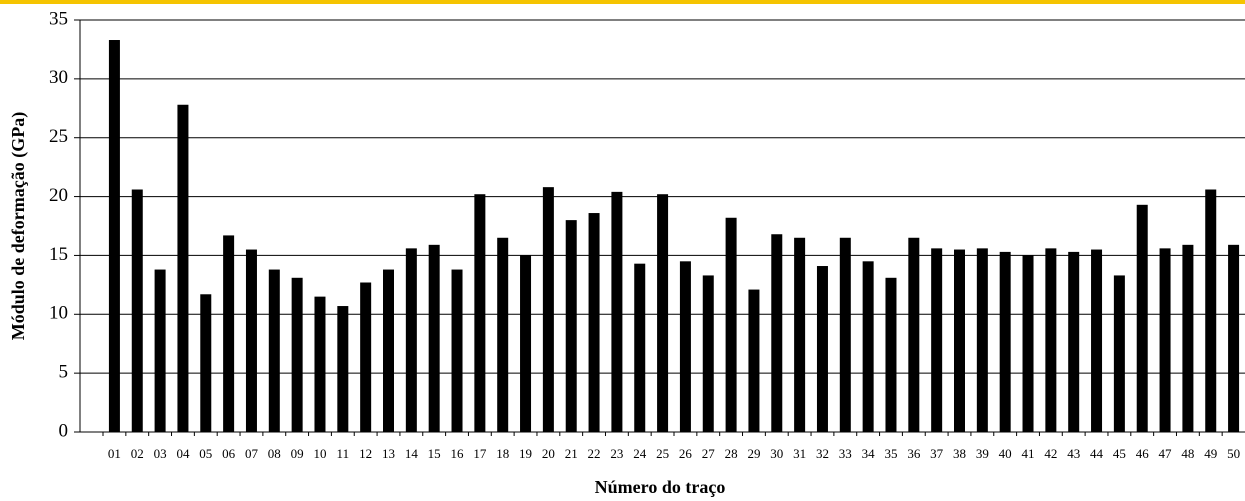 The height and width of the screenshot is (501, 1245). Describe the element at coordinates (160, 453) in the screenshot. I see `x-tick-label: 03` at that location.